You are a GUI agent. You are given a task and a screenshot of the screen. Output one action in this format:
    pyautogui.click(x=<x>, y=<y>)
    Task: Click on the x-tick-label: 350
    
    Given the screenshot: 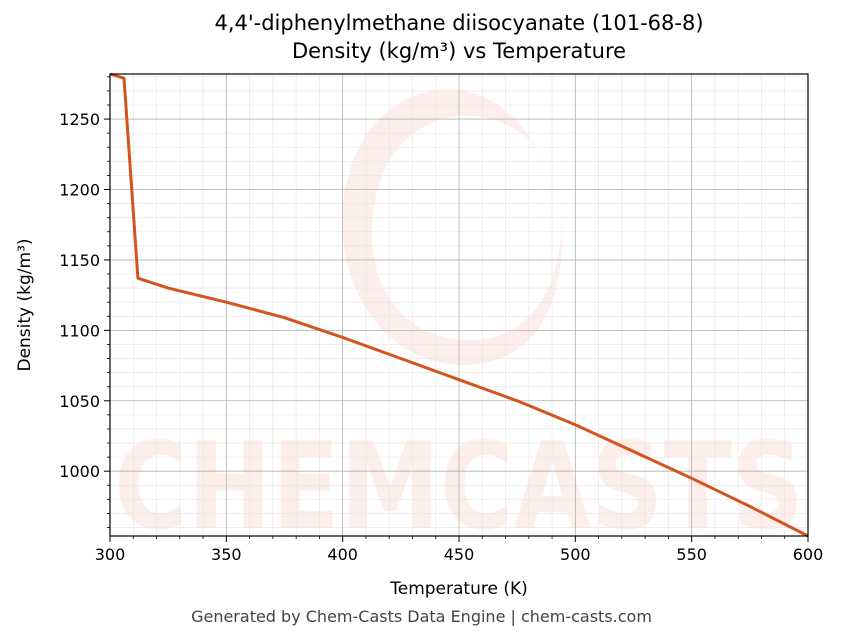 What is the action you would take?
    pyautogui.click(x=226, y=554)
    